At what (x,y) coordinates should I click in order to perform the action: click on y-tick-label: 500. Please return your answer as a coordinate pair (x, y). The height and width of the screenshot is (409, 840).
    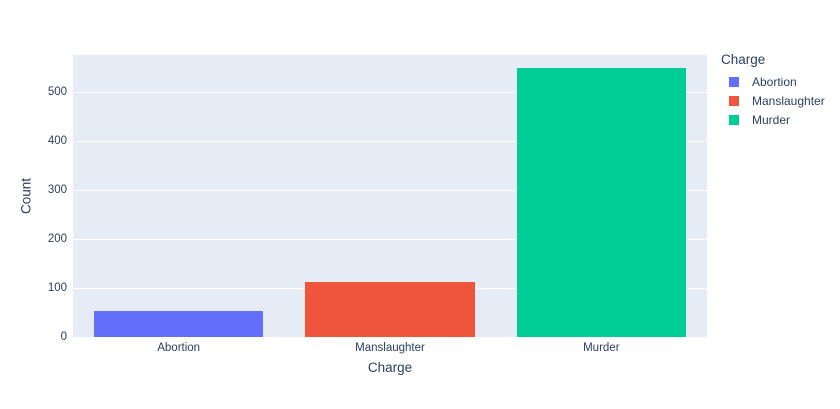
    Looking at the image, I should click on (57, 92).